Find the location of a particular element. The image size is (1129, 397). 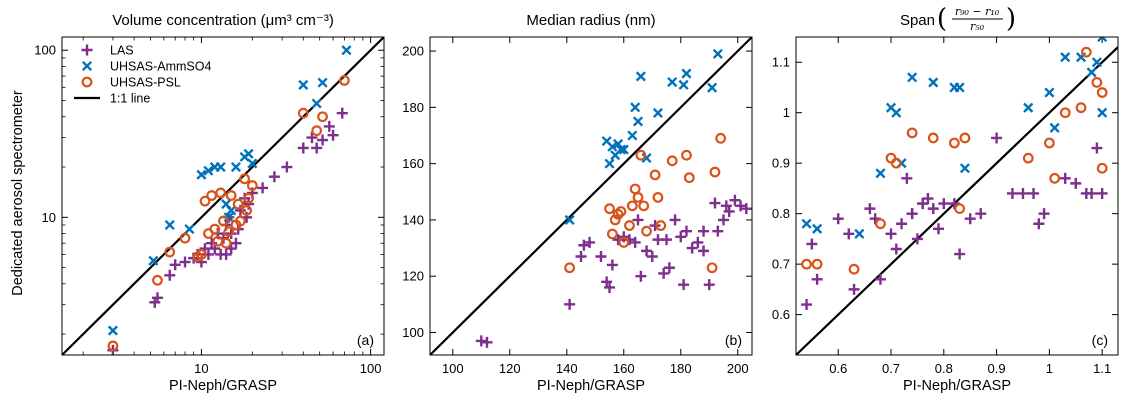

x-tick-label: 10 is located at coordinates (201, 368).